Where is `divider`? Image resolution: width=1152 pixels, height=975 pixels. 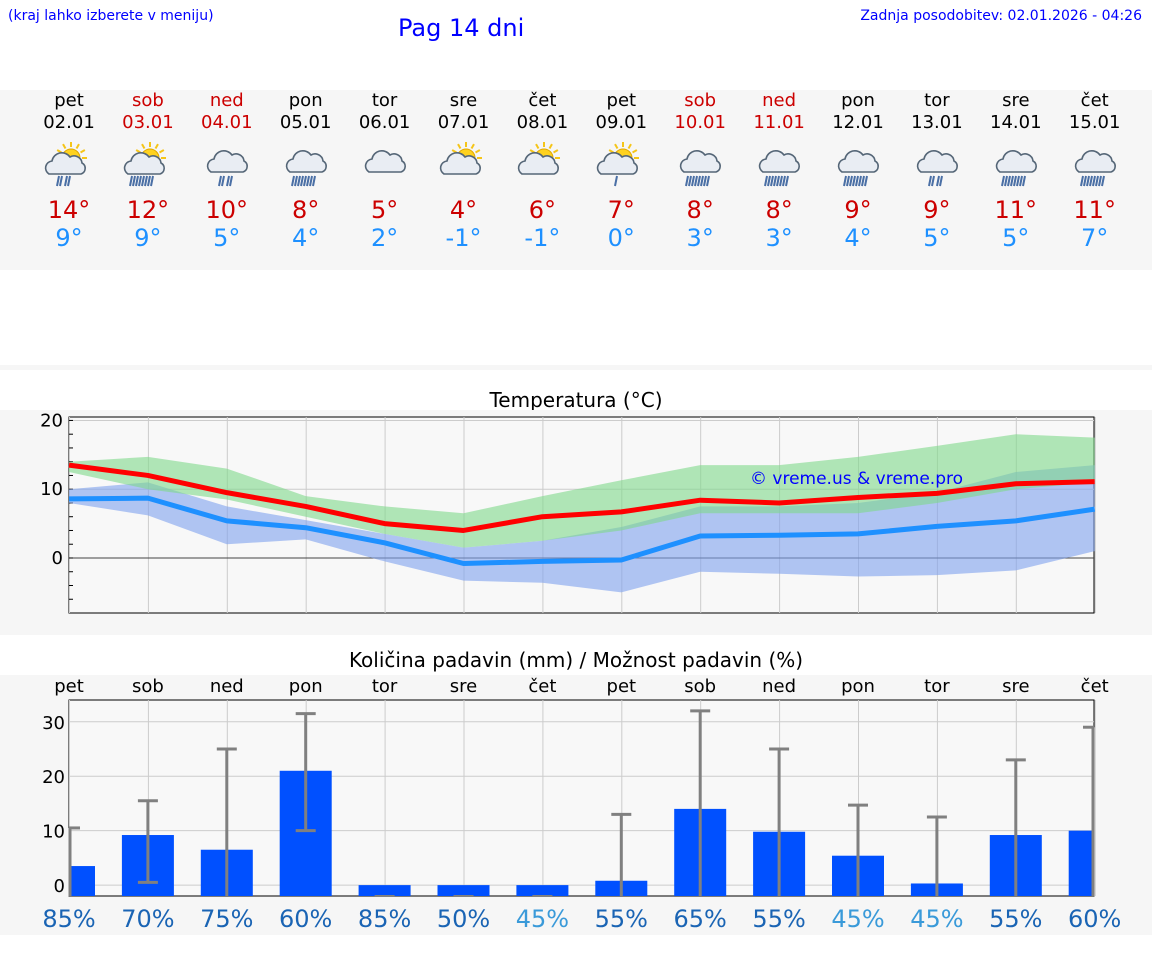
divider is located at coordinates (576, 367).